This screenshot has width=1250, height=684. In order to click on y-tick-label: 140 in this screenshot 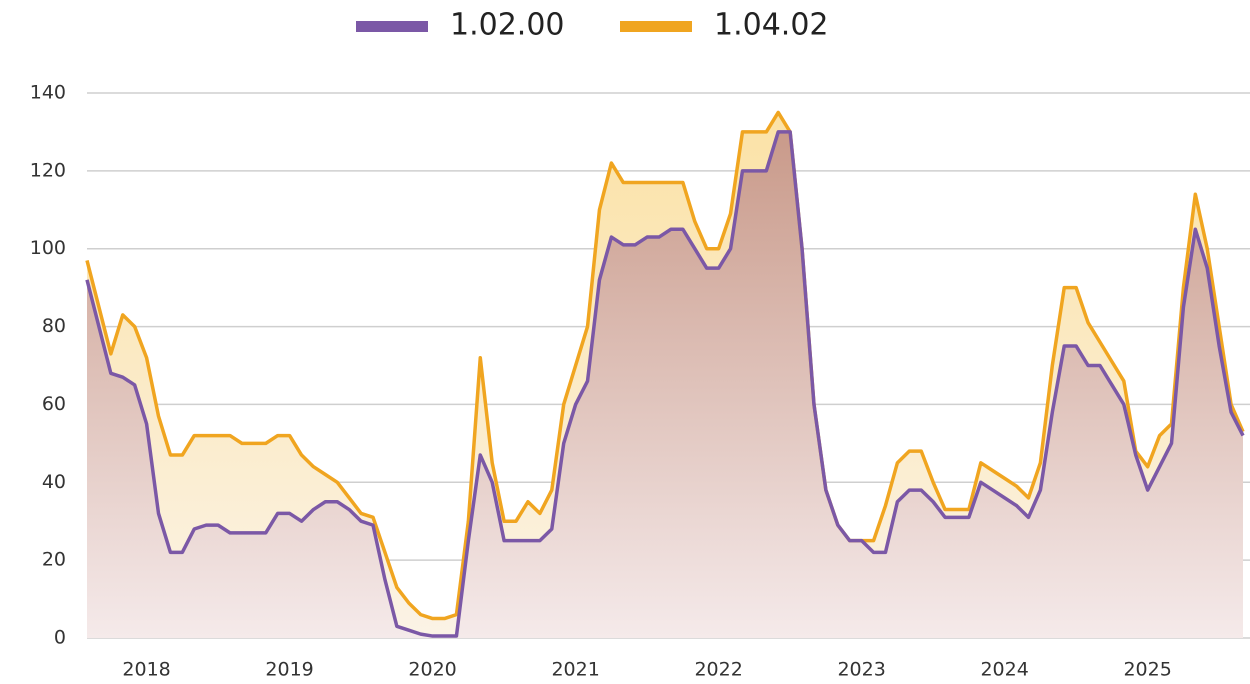, I will do `click(48, 93)`.